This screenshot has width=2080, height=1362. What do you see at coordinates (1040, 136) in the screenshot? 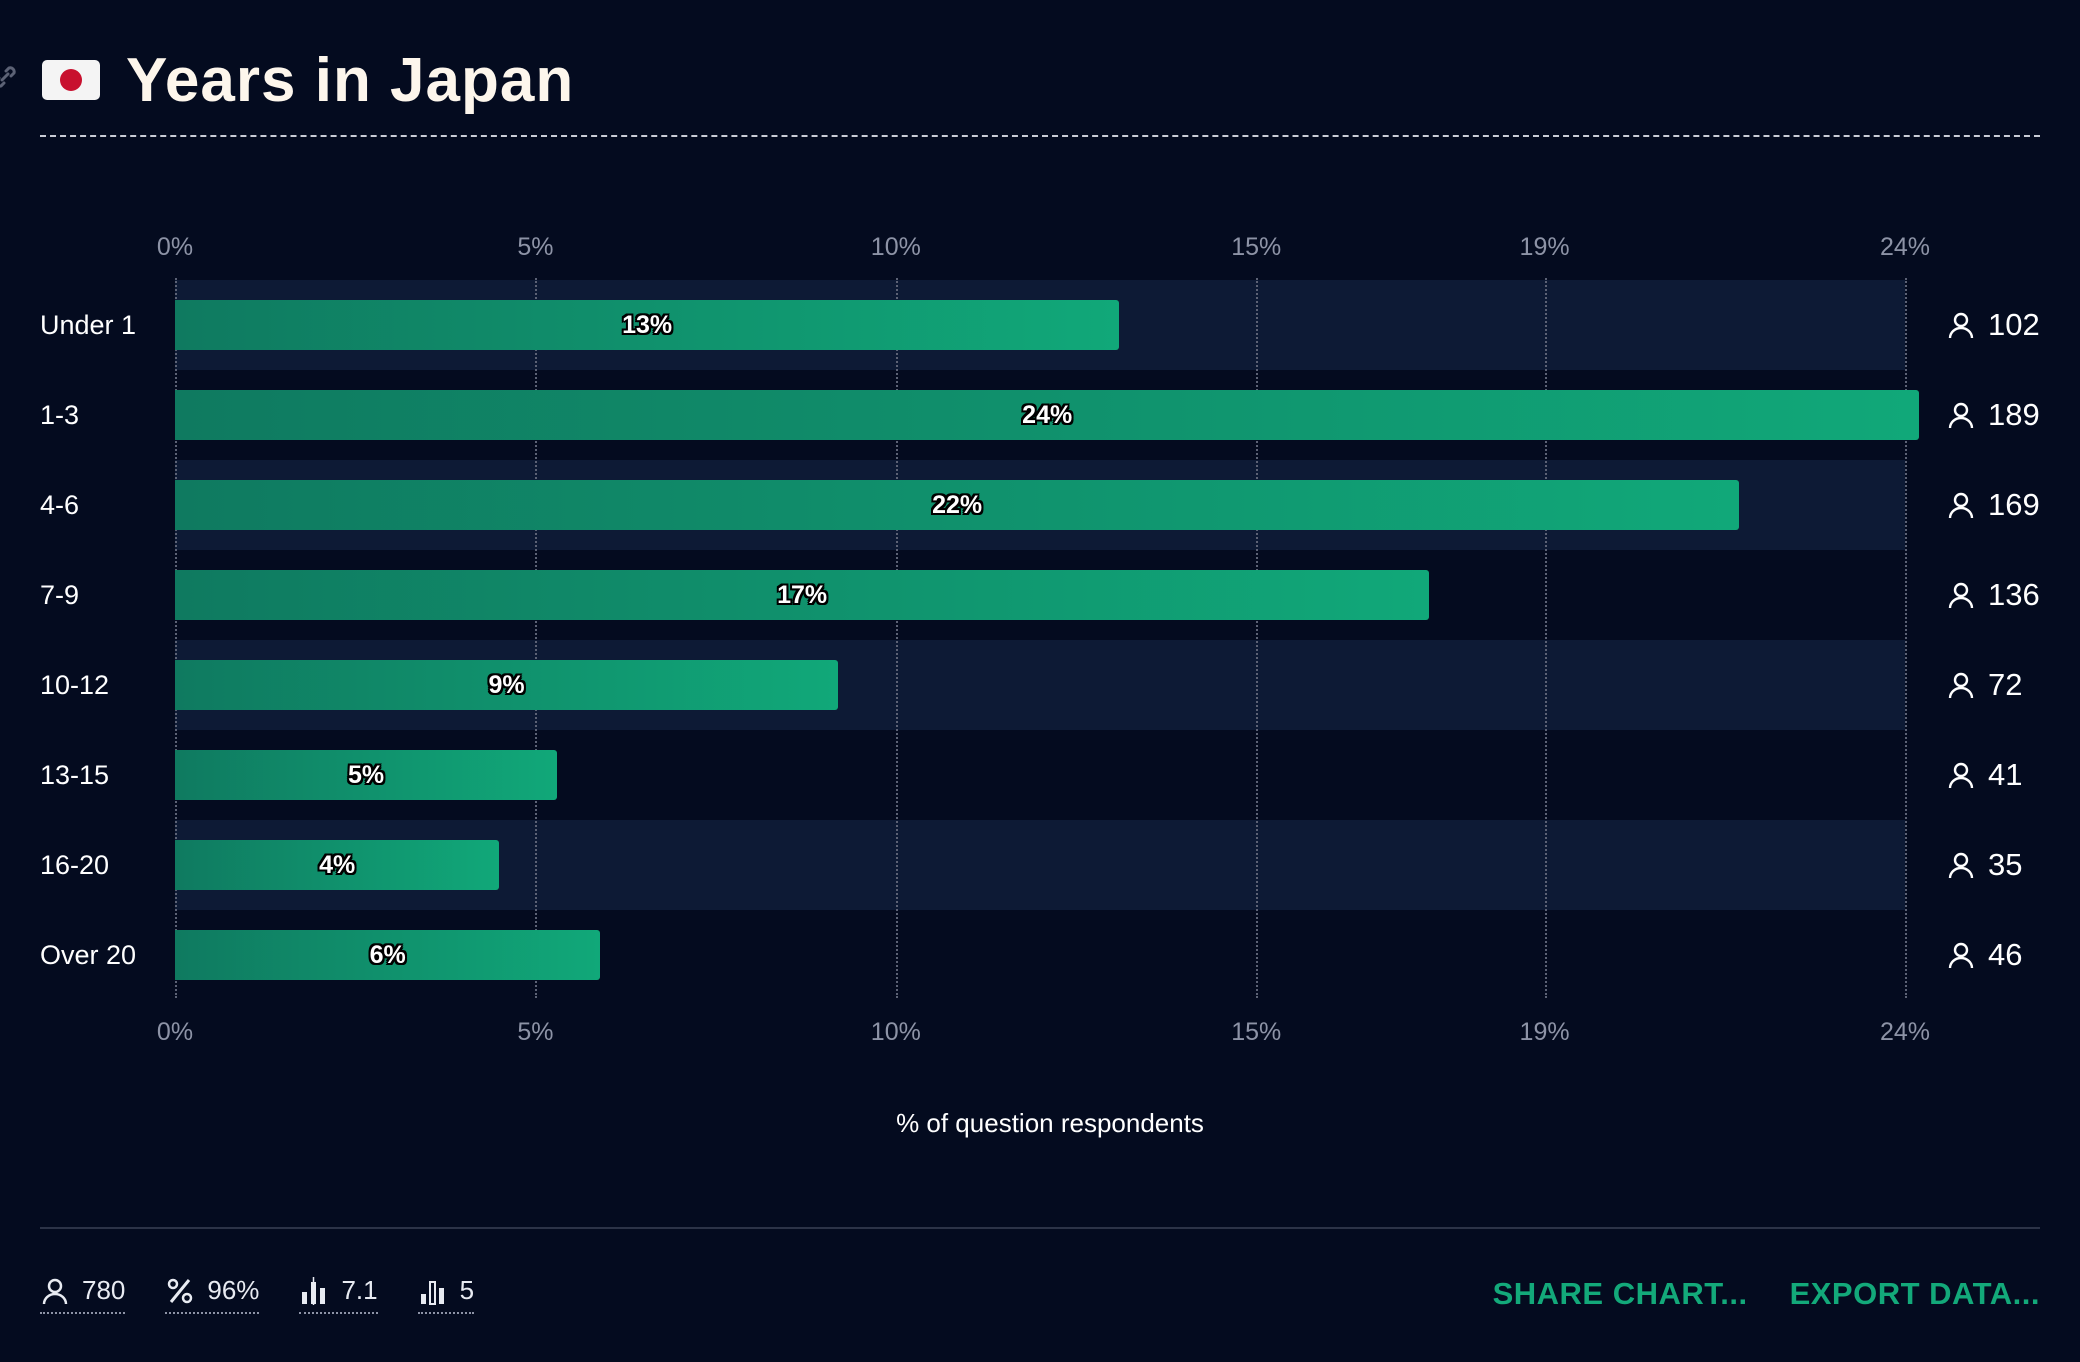
I see `title-divider` at bounding box center [1040, 136].